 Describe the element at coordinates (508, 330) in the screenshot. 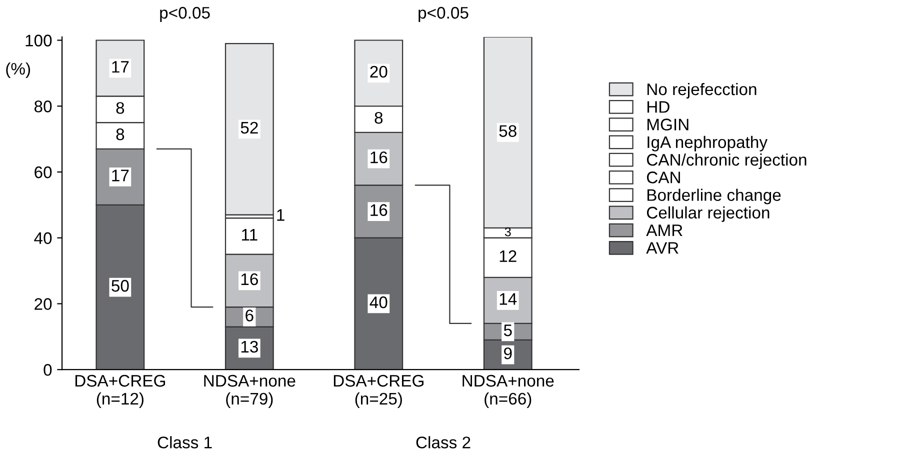

I see `data-label: 5` at that location.